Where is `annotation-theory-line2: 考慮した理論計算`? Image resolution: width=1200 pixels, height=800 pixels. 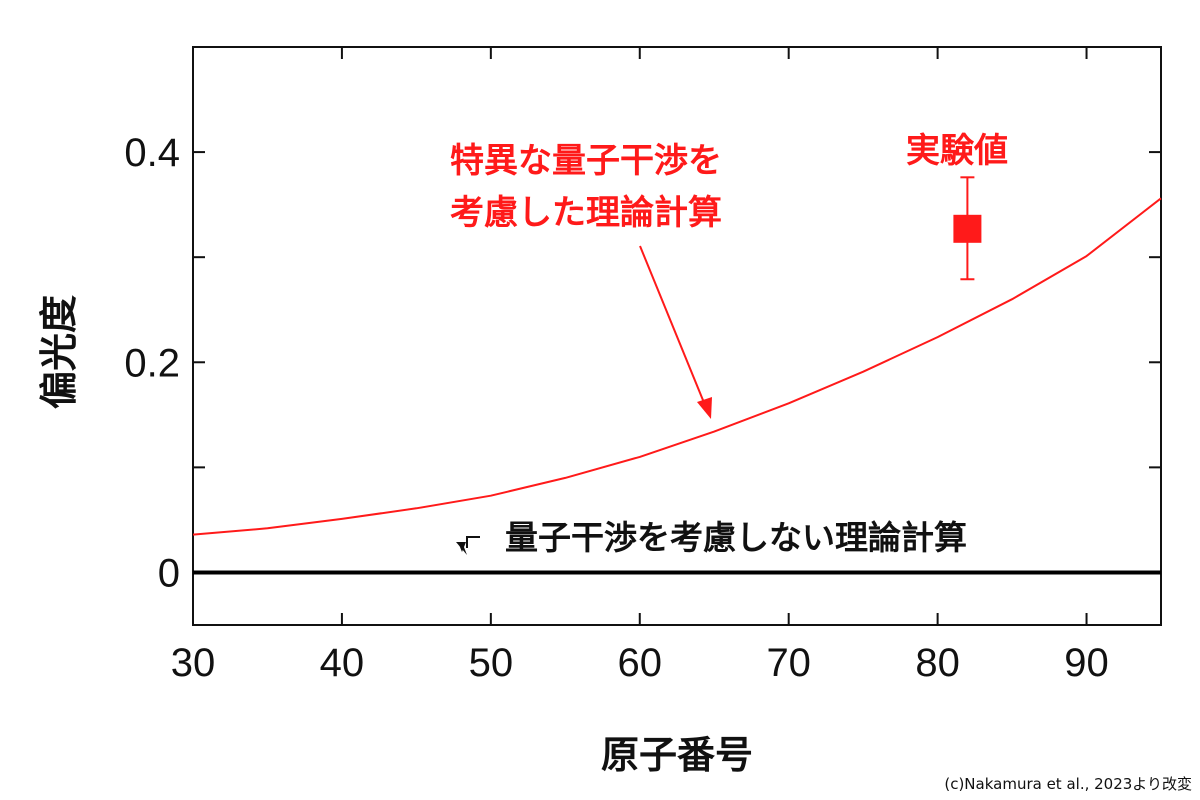 annotation-theory-line2: 考慮した理論計算 is located at coordinates (586, 213).